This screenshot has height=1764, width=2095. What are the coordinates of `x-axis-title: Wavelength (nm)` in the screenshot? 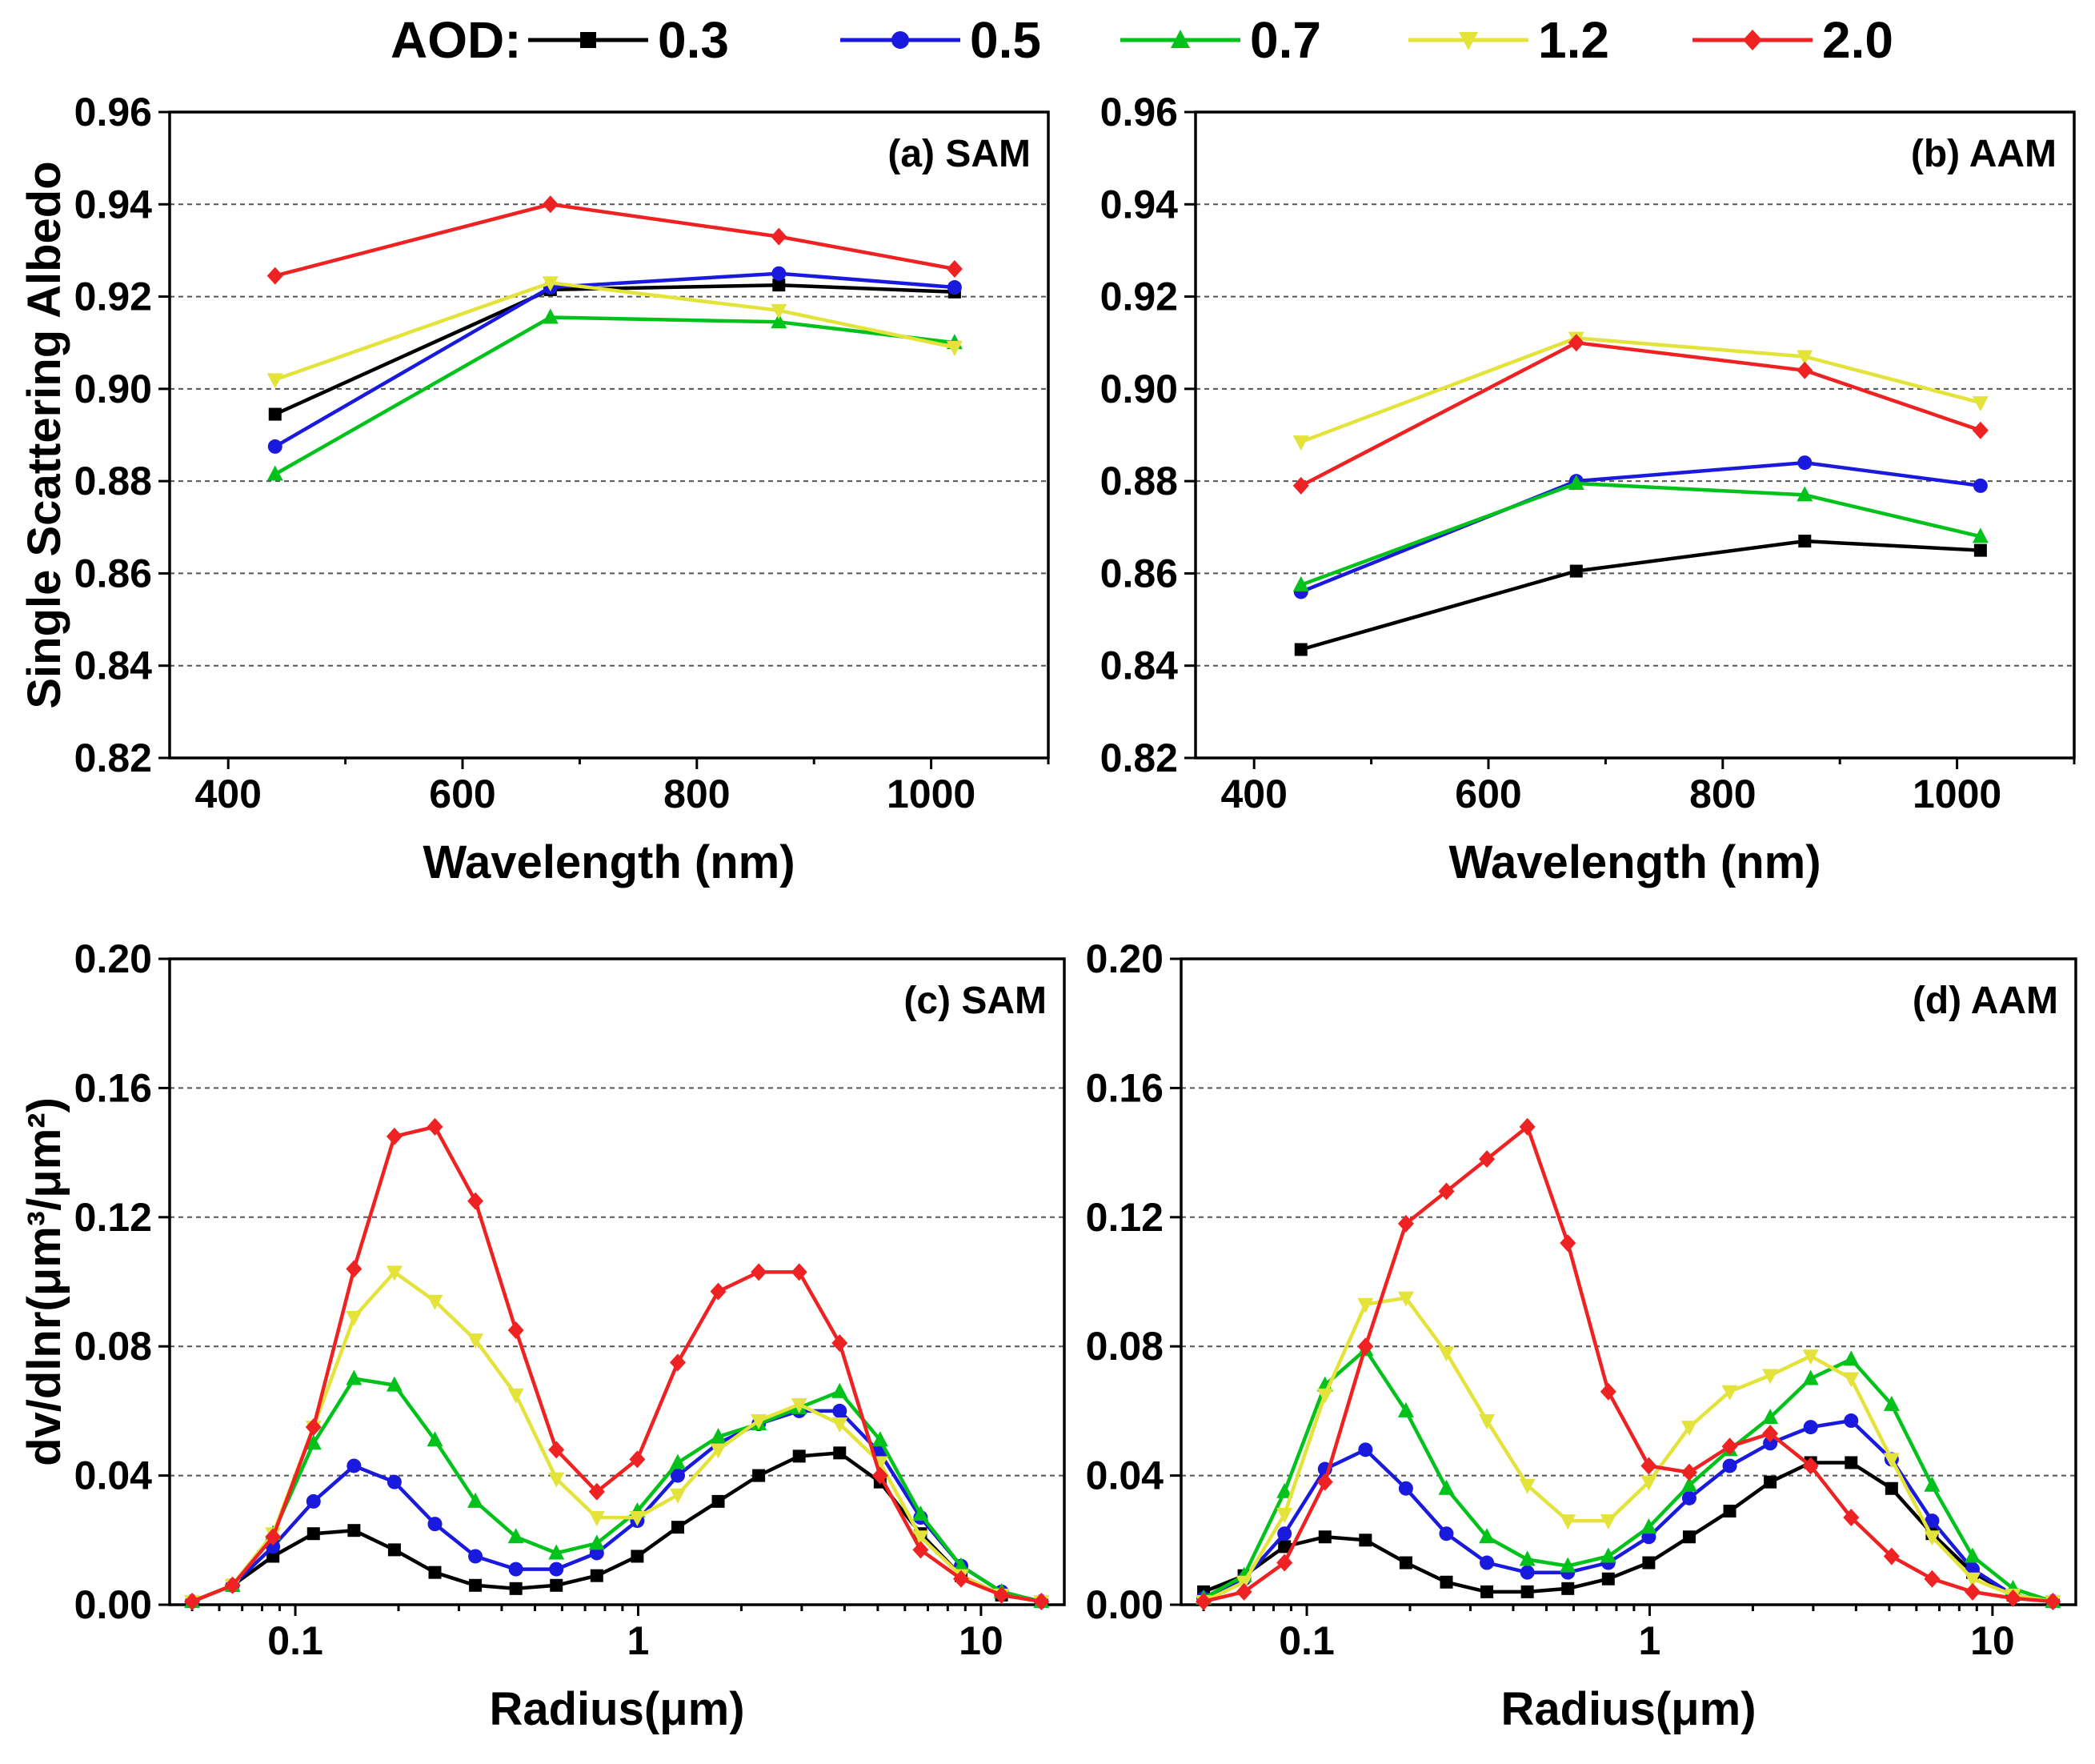 It's located at (609, 862).